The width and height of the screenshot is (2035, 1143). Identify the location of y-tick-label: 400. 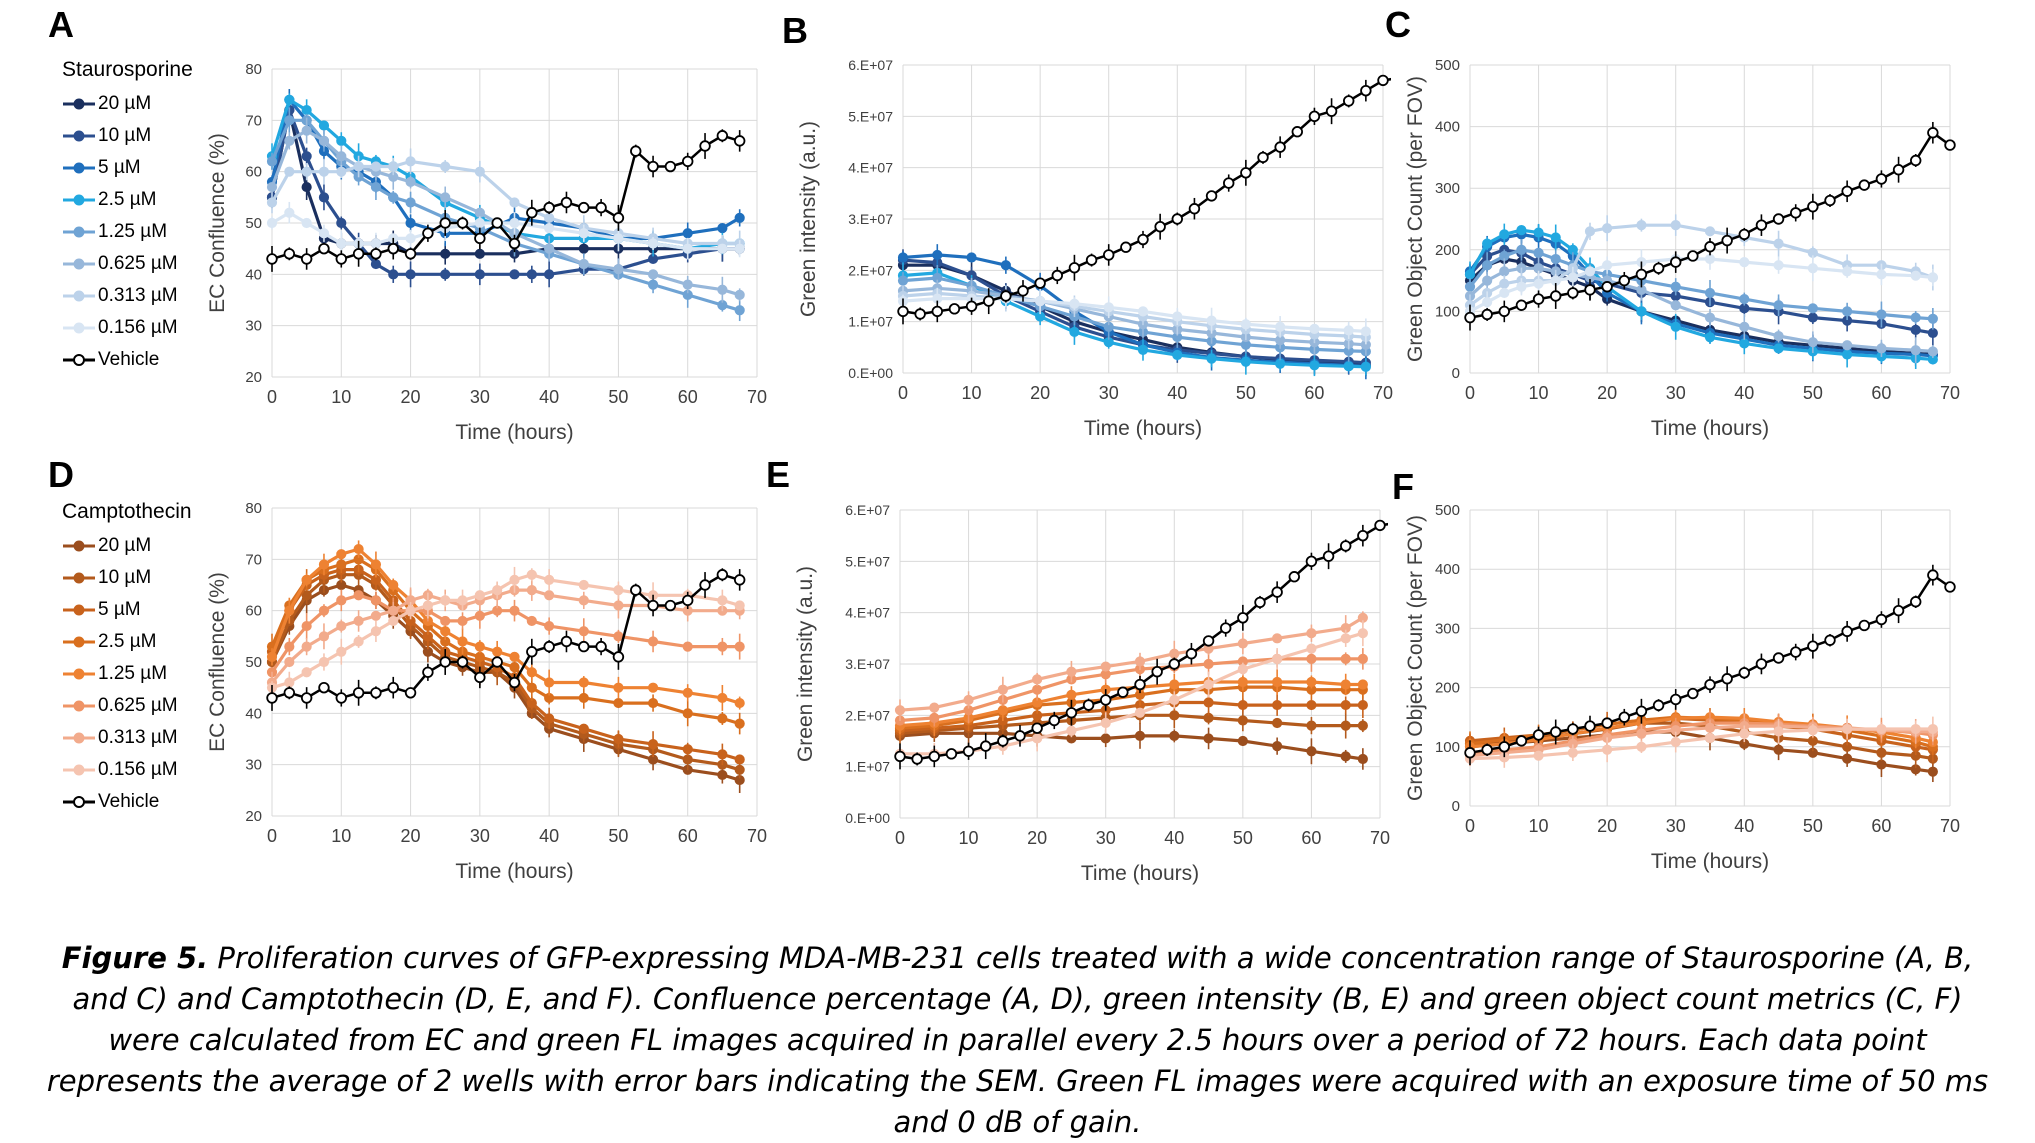
(1447, 127).